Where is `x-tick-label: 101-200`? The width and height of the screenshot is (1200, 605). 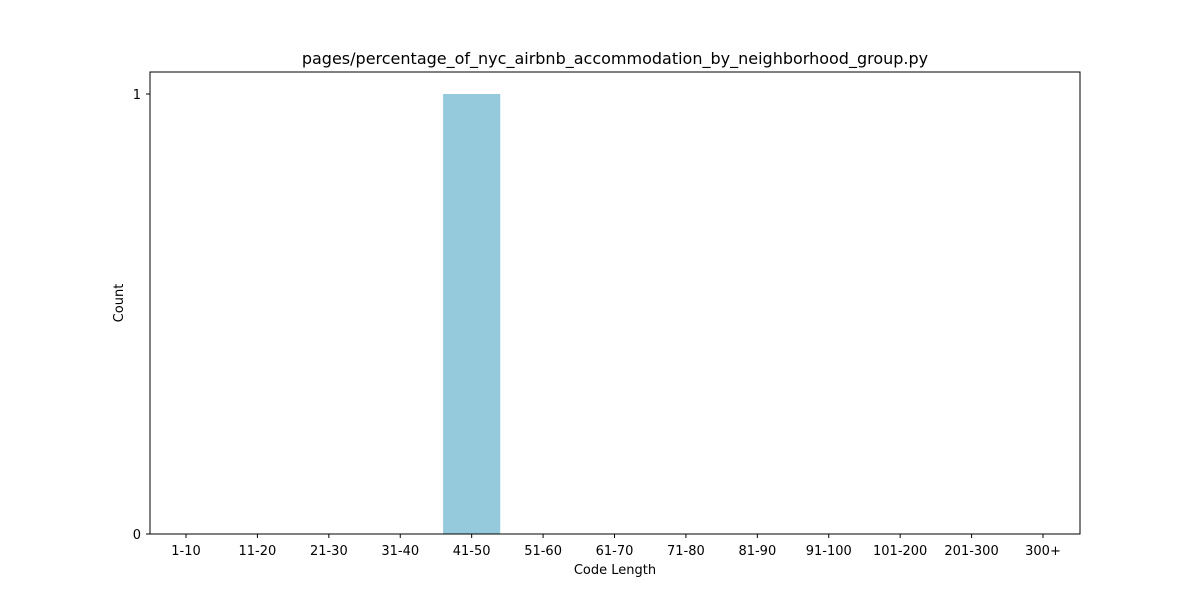
x-tick-label: 101-200 is located at coordinates (900, 551).